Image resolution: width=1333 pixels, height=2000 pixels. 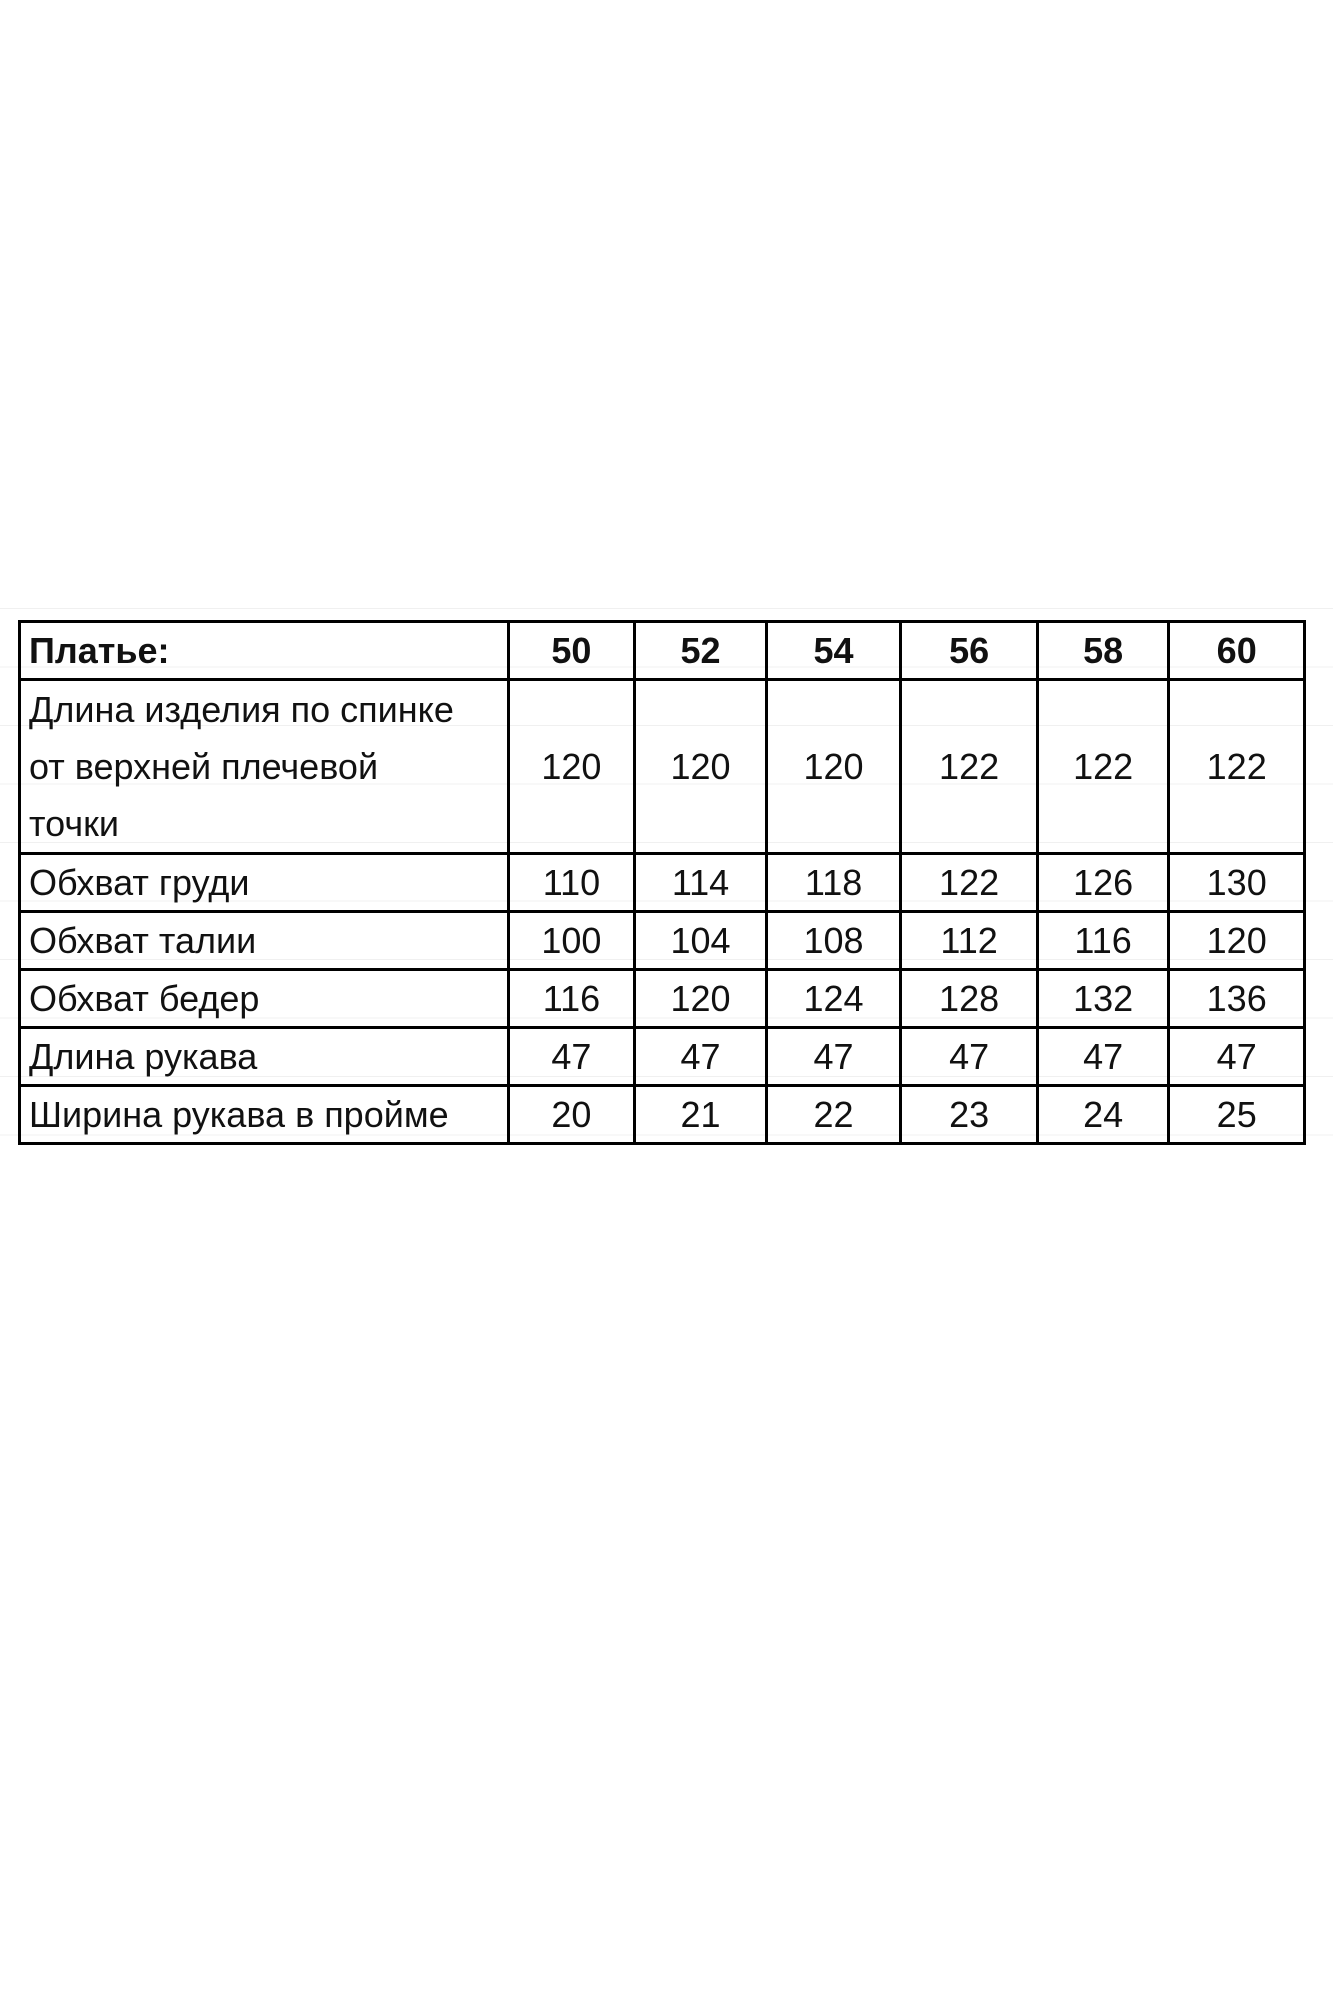 I want to click on cell: 108, so click(x=833, y=940).